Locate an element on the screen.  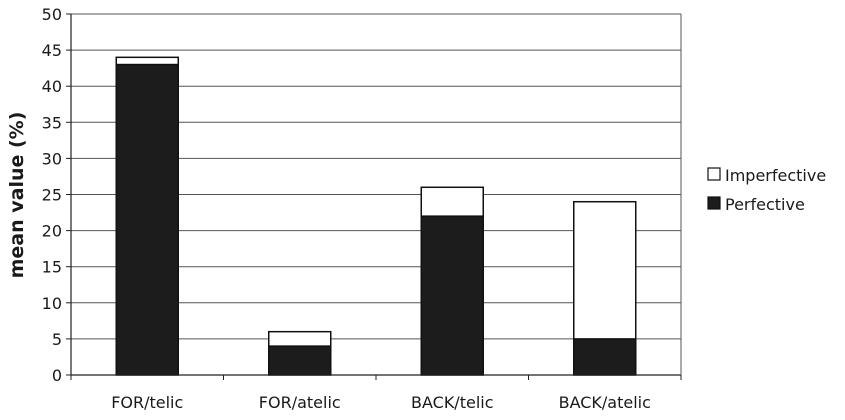
x-tick-label: BACK/atelic is located at coordinates (605, 402).